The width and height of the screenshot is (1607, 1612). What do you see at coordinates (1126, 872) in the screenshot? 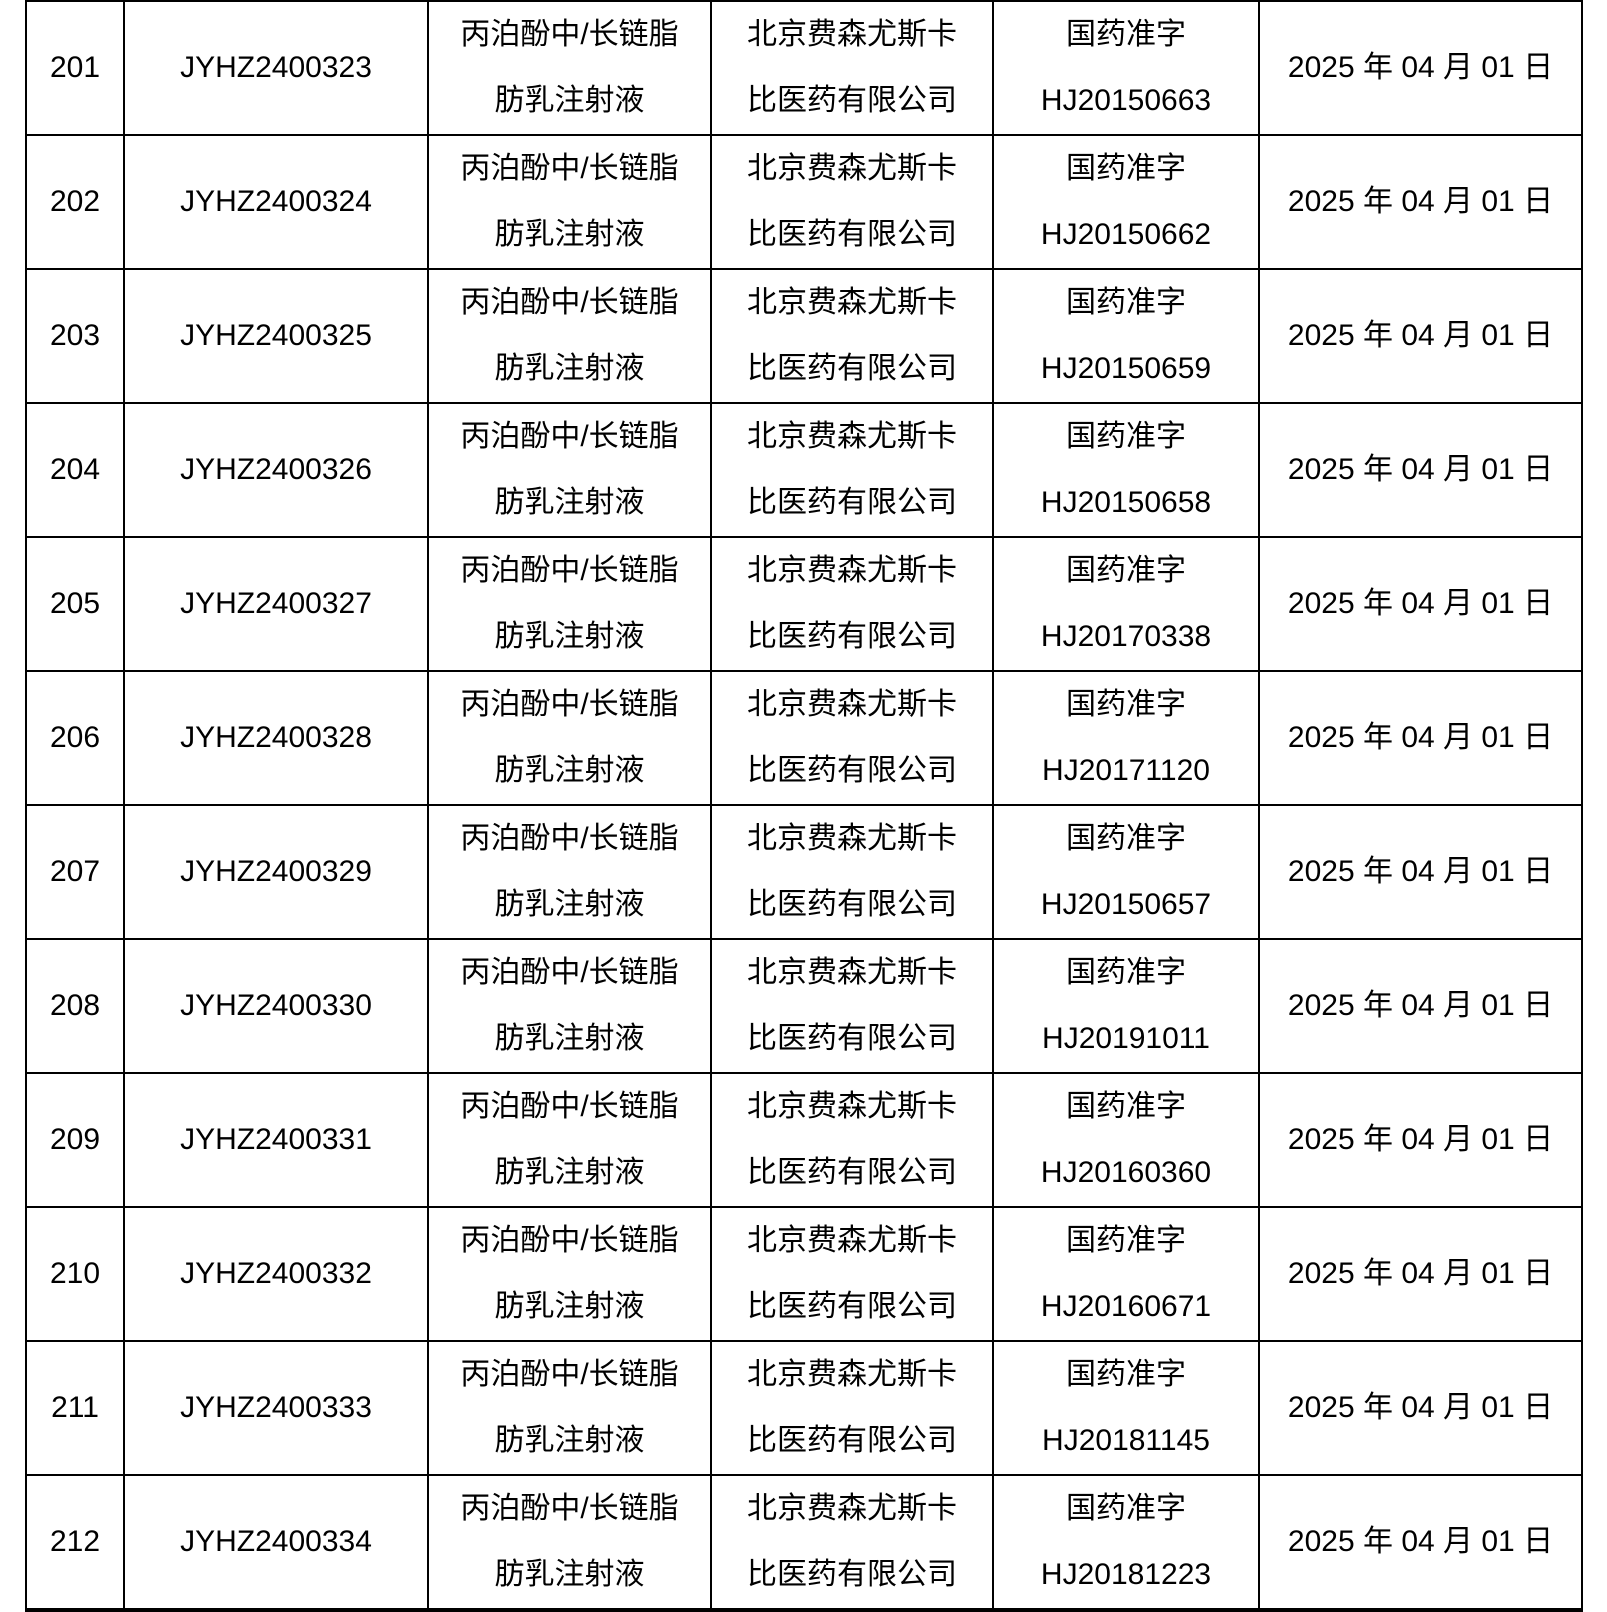
I see `approval-no-cell: 国药准字 HJ20150657` at bounding box center [1126, 872].